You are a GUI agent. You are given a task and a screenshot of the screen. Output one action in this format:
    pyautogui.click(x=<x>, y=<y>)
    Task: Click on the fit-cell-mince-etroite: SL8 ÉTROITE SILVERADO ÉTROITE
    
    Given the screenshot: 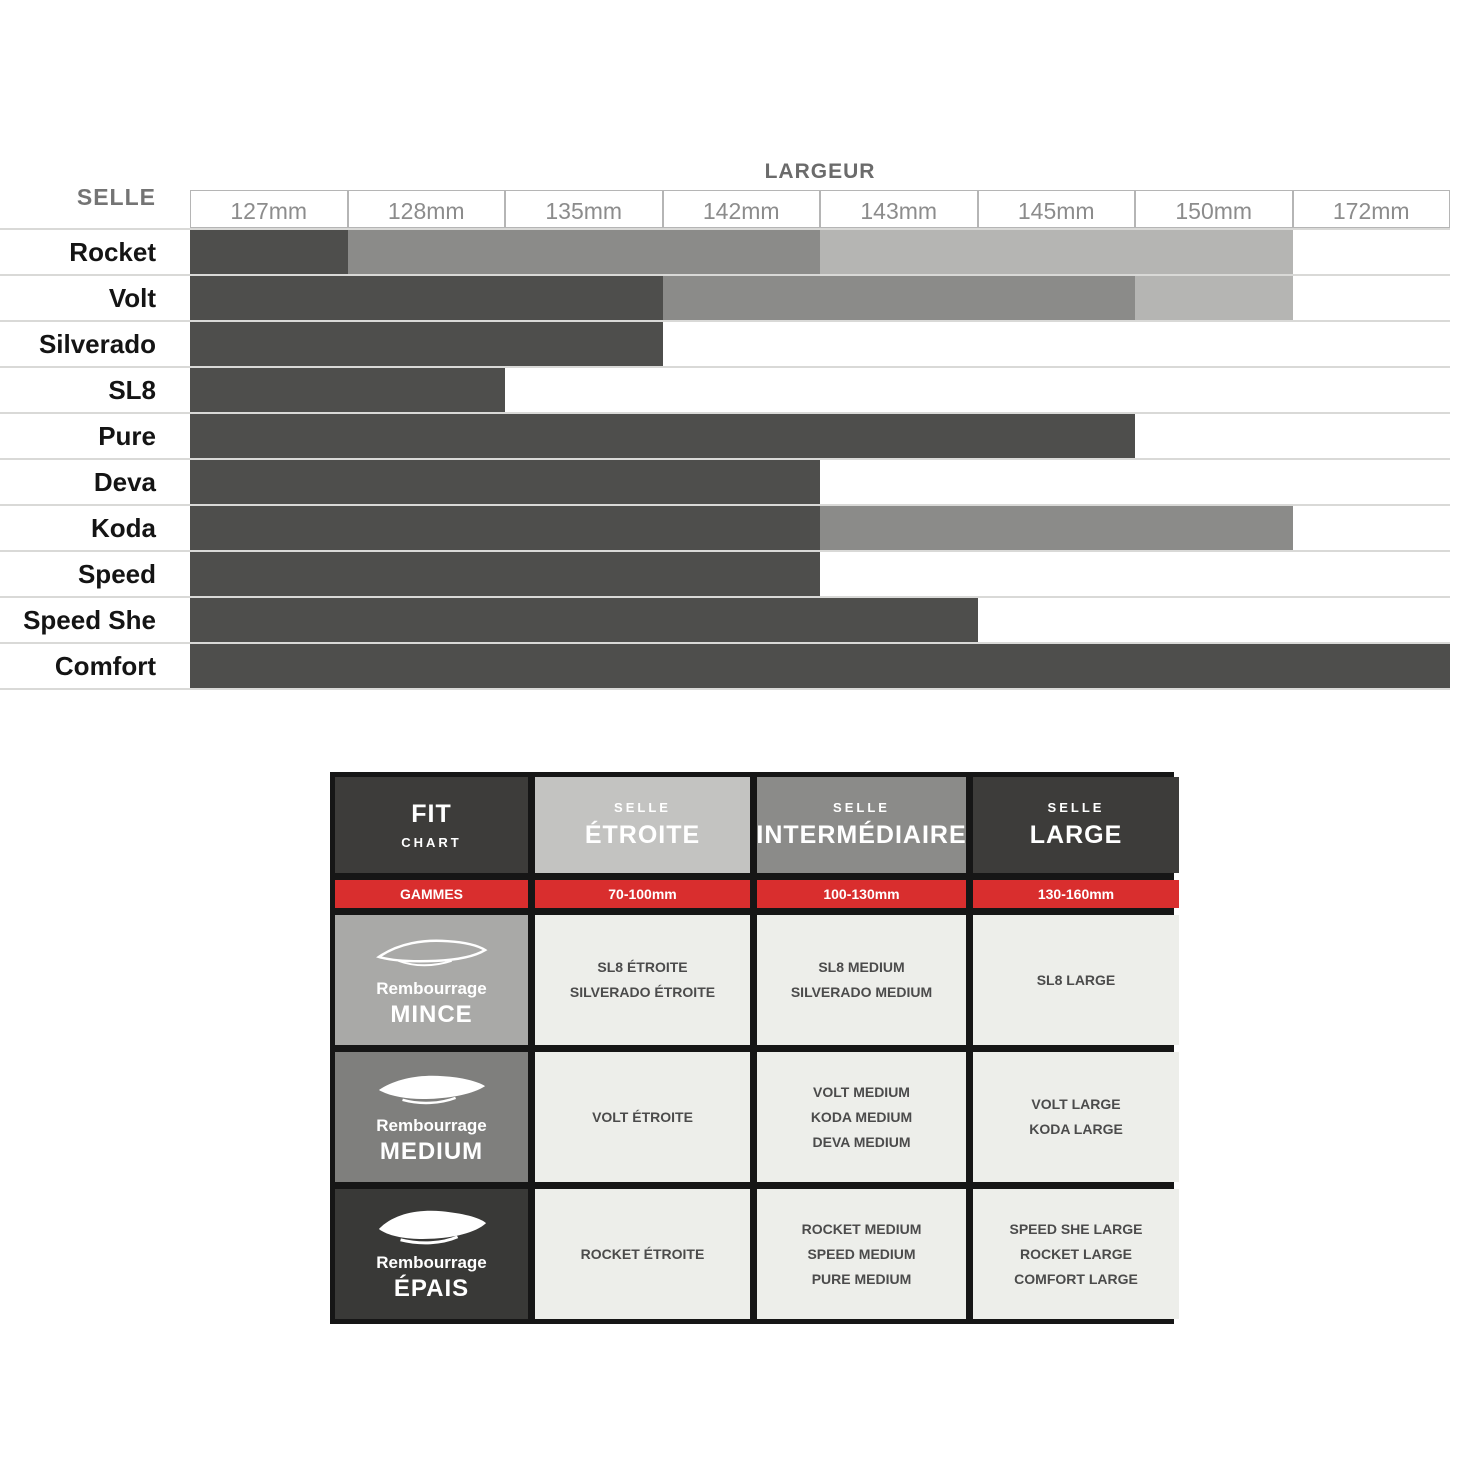 What is the action you would take?
    pyautogui.click(x=642, y=980)
    